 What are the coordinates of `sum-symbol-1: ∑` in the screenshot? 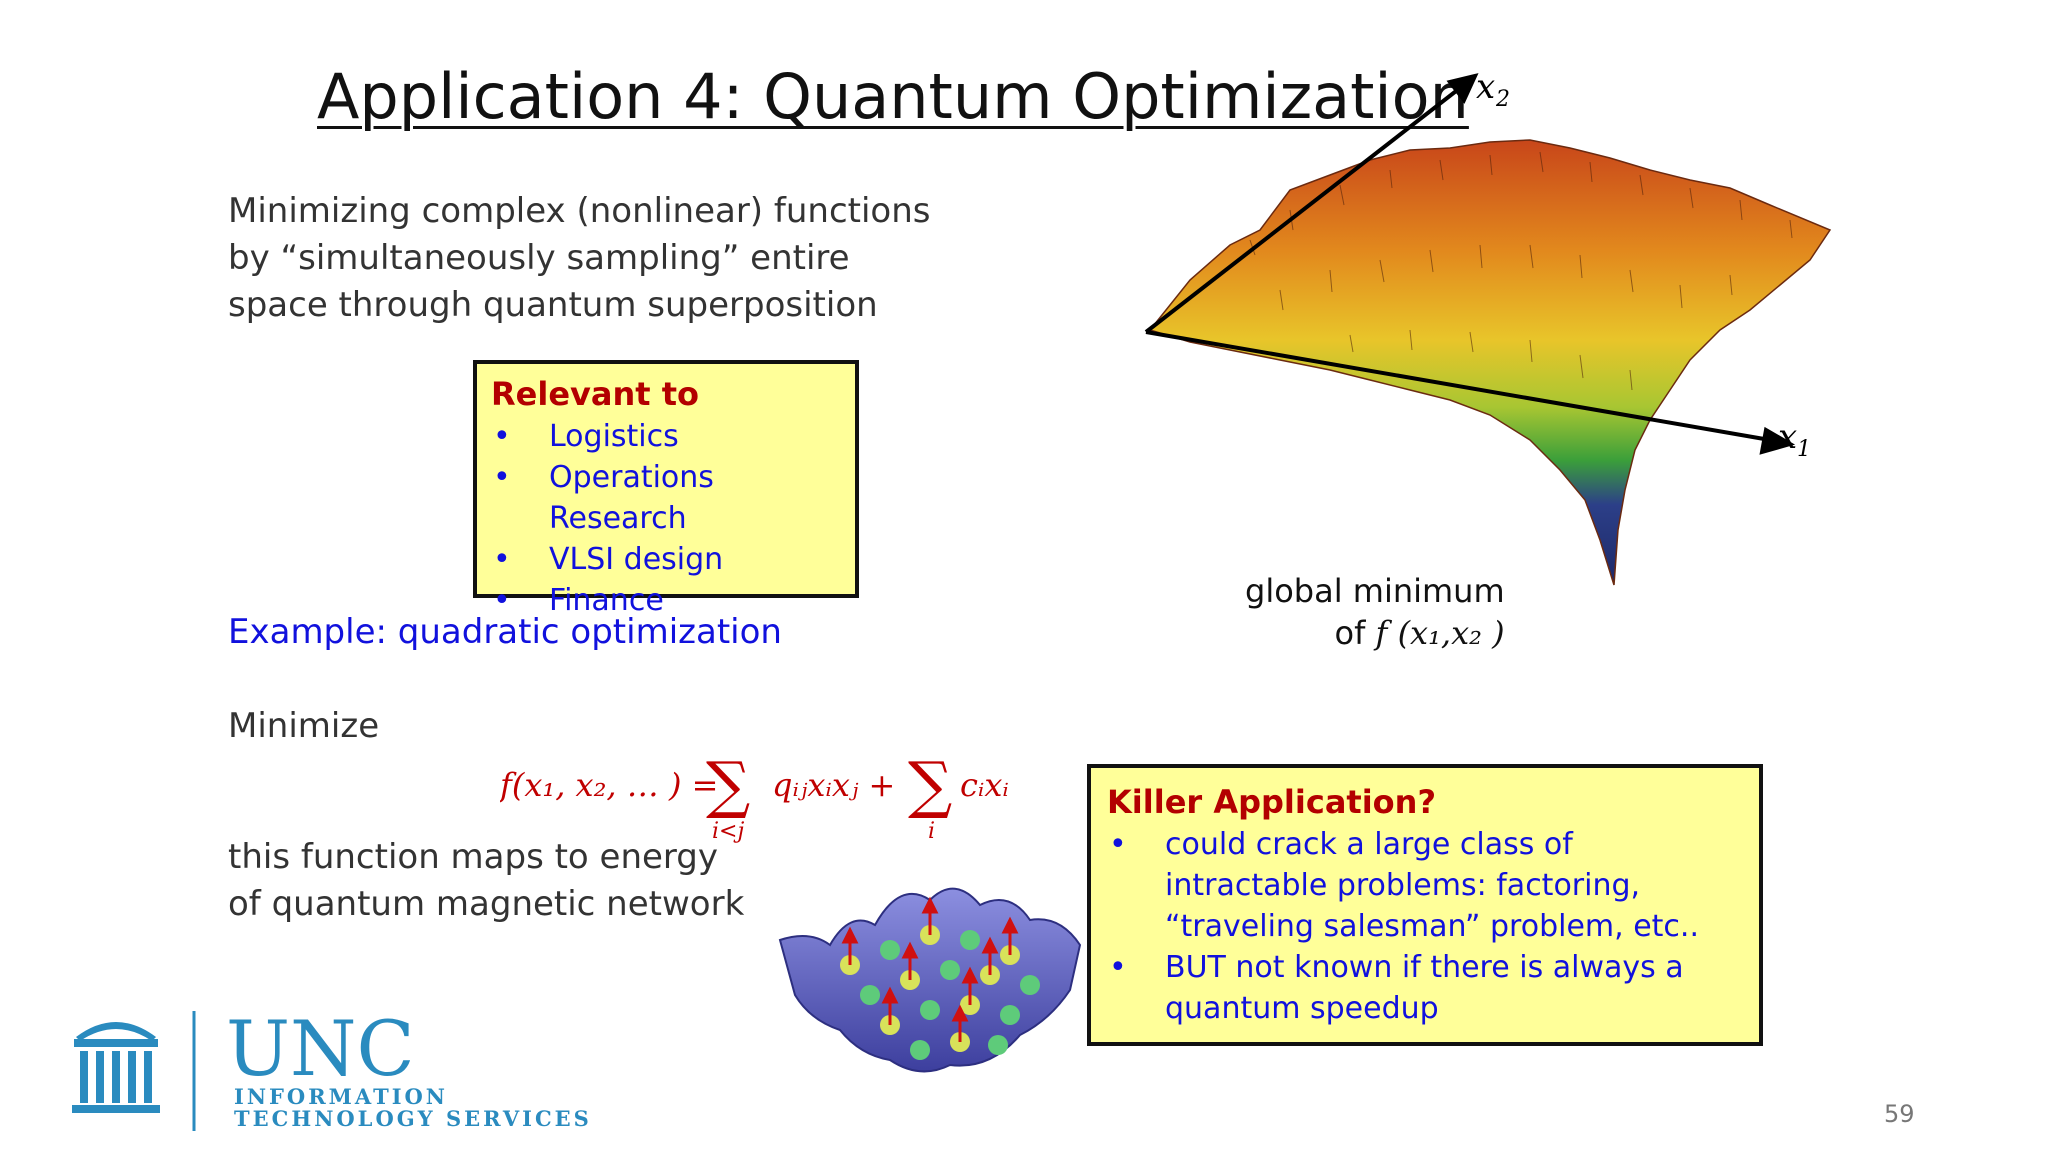 It's located at (728, 785).